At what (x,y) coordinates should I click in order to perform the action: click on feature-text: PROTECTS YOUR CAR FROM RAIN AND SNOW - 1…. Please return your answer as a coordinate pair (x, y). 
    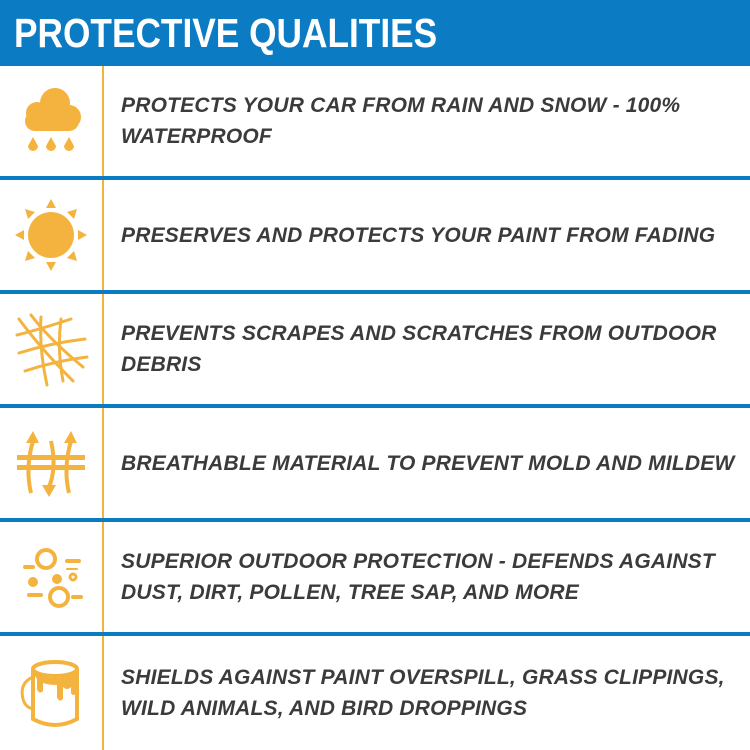
    Looking at the image, I should click on (401, 121).